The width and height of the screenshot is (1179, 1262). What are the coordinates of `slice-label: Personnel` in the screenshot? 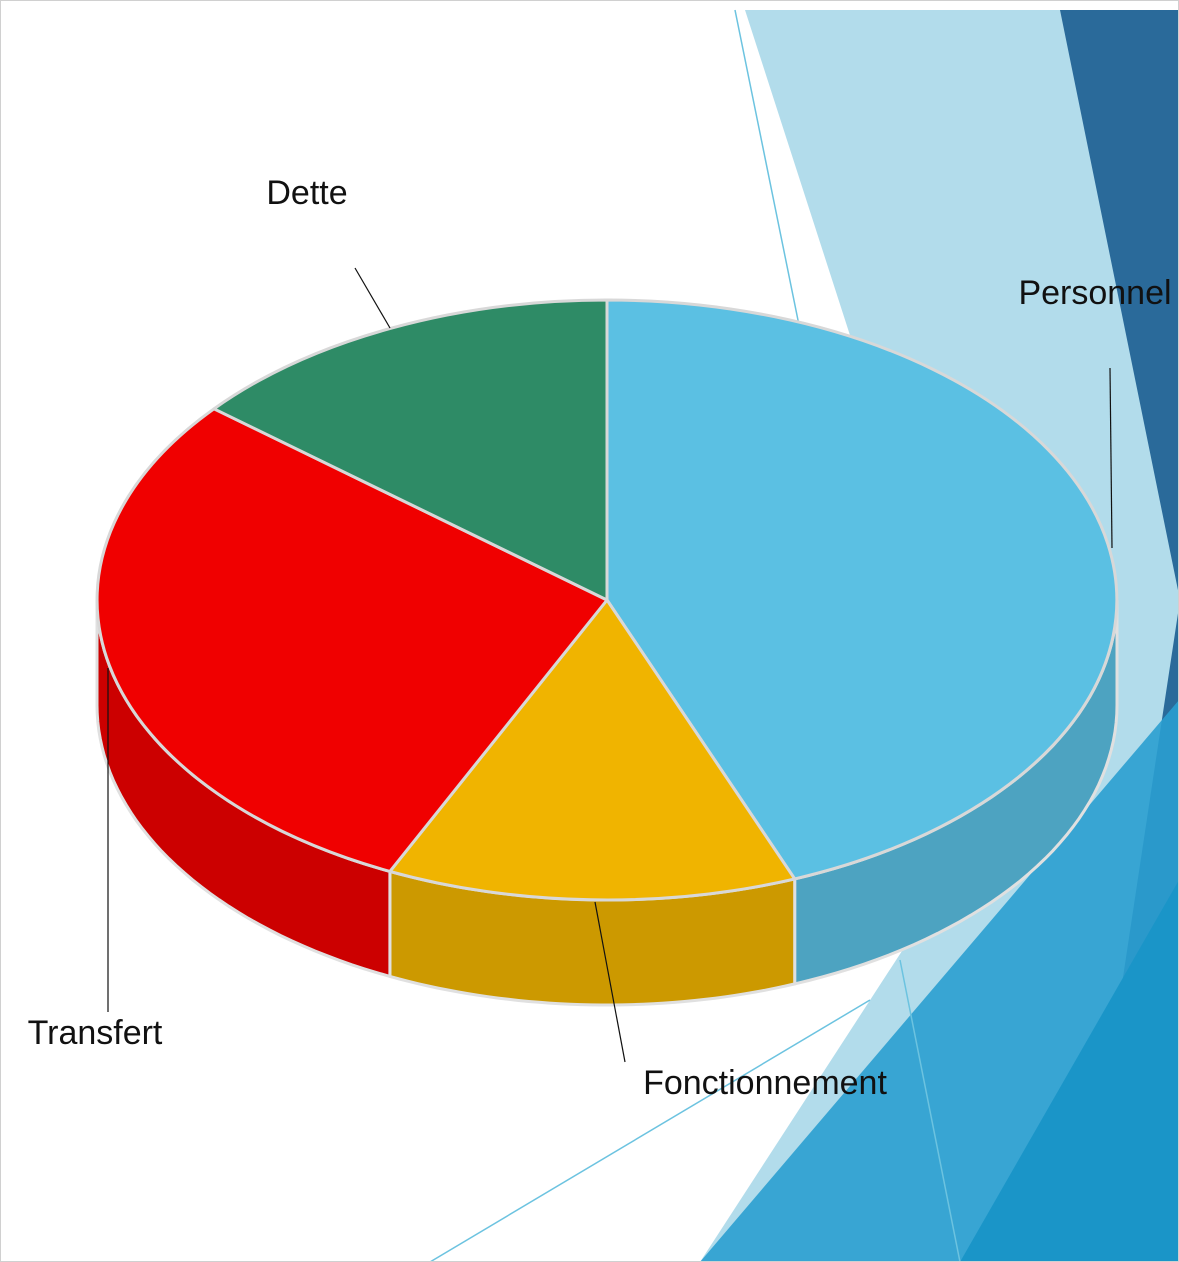 It's located at (1094, 293).